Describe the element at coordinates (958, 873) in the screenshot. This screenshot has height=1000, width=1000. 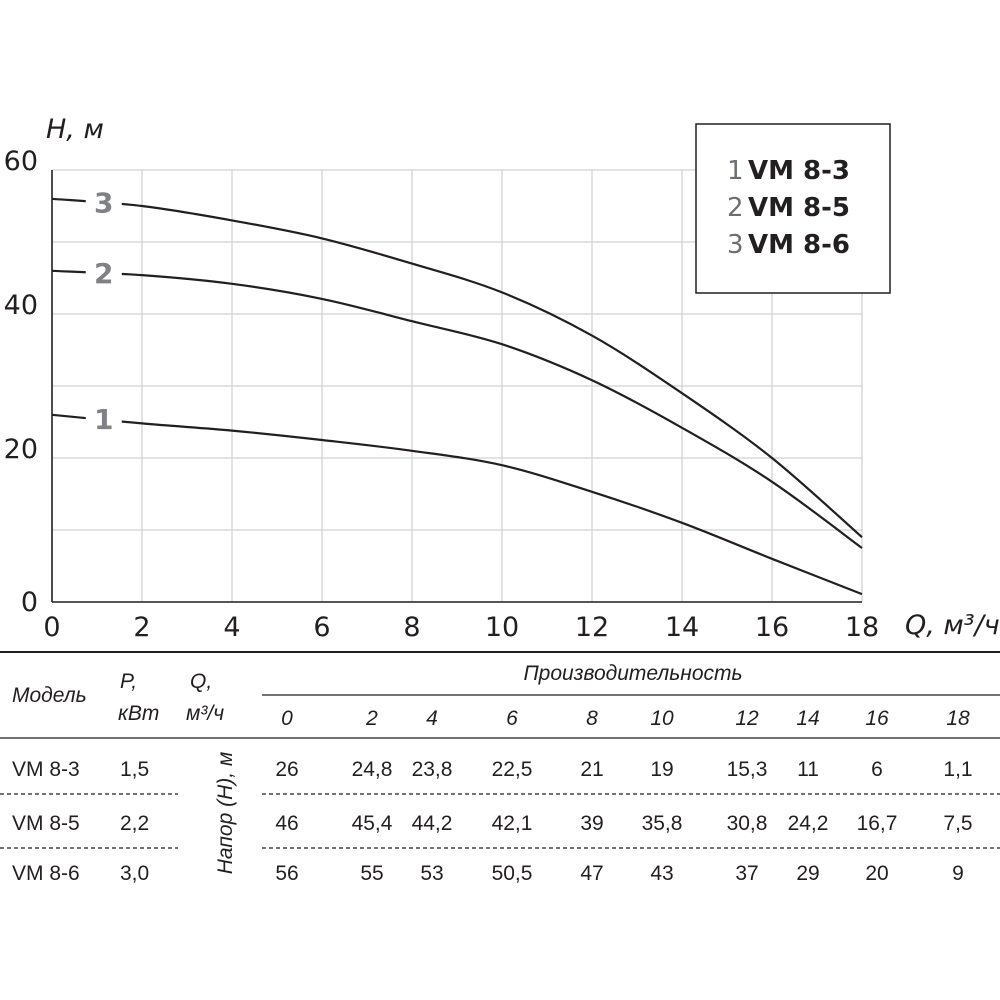
I see `table-cell-head: 9` at that location.